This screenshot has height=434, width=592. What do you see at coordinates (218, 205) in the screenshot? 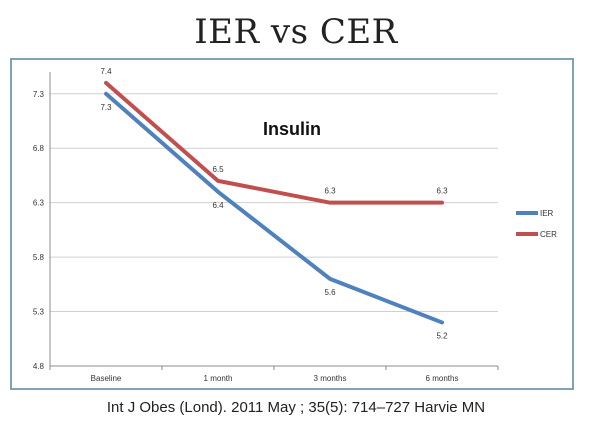
I see `data-label-ier: 6.4` at bounding box center [218, 205].